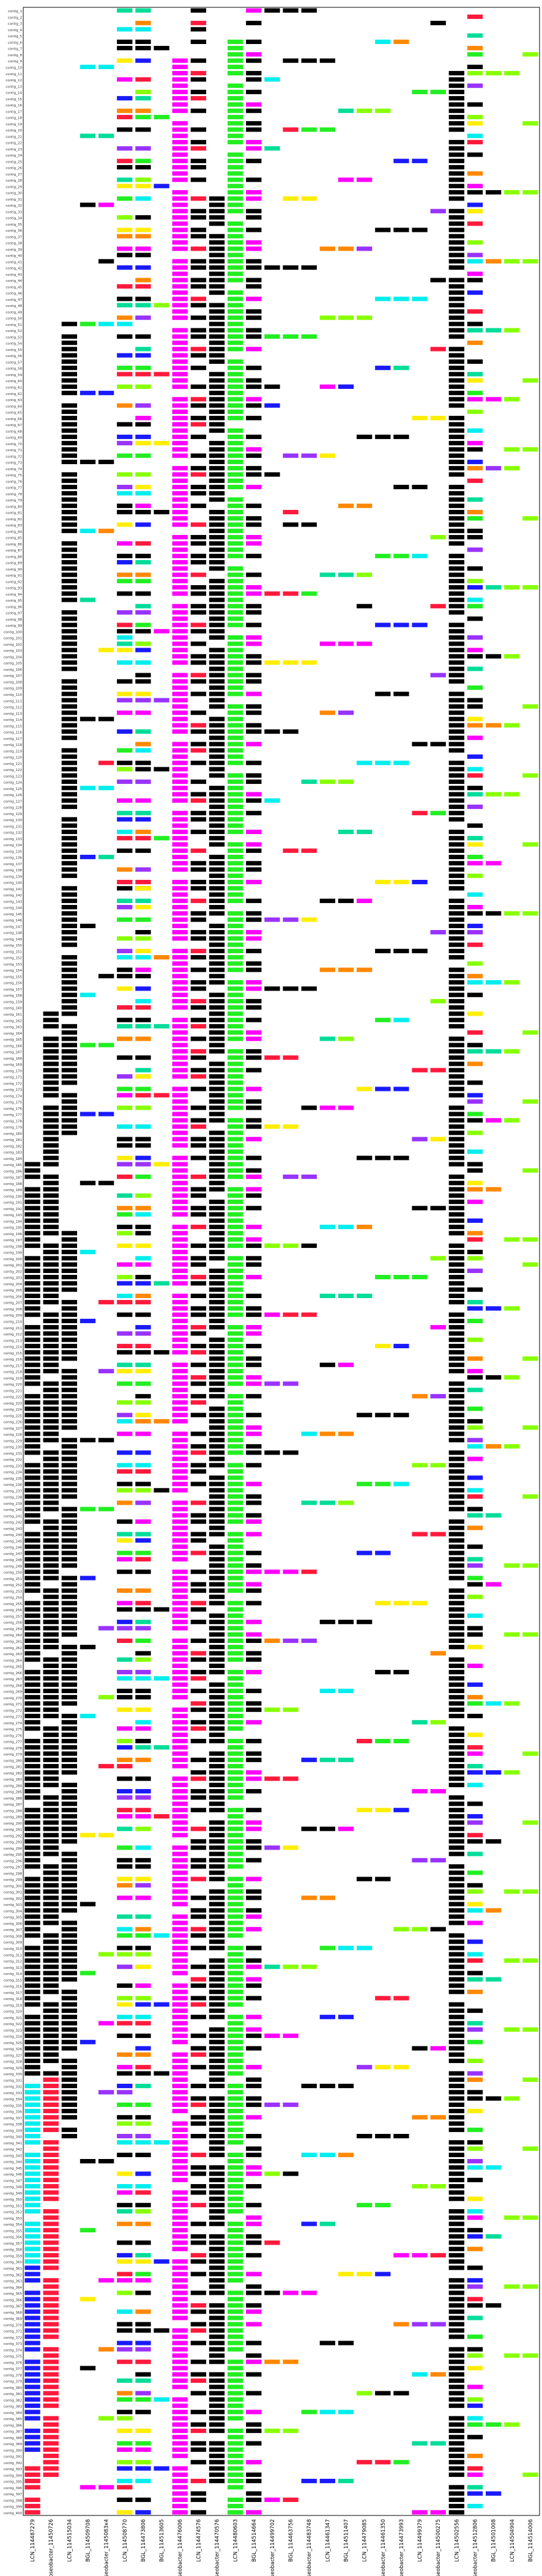 The height and width of the screenshot is (2576, 542). What do you see at coordinates (14, 1165) in the screenshot?
I see `row-tick-label: contig_185` at bounding box center [14, 1165].